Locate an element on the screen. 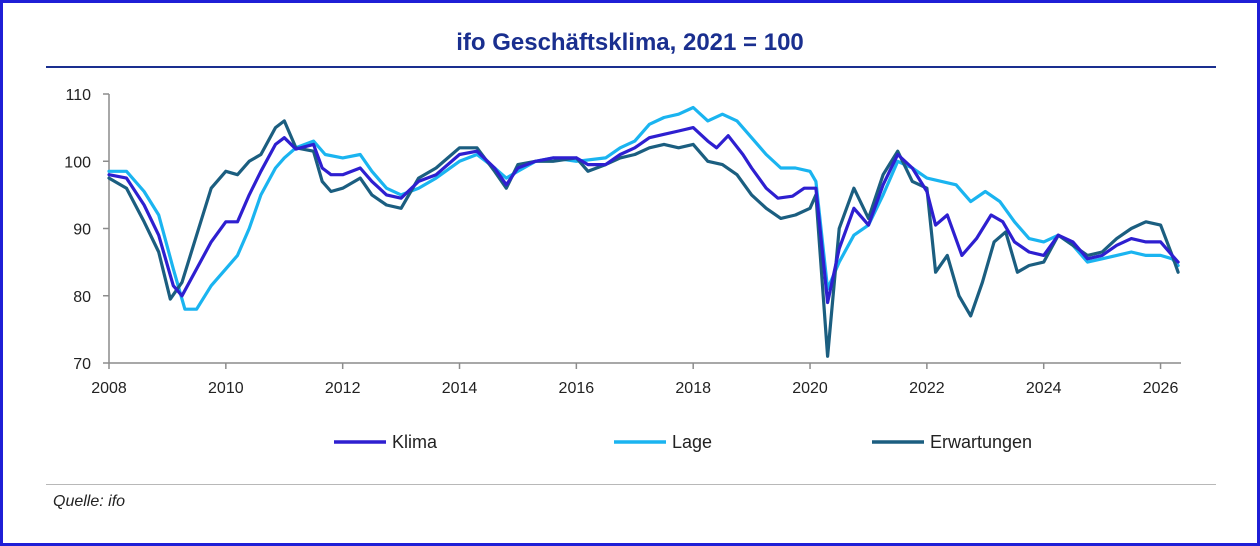 The height and width of the screenshot is (546, 1260). x-tick-label: 2020 is located at coordinates (810, 388).